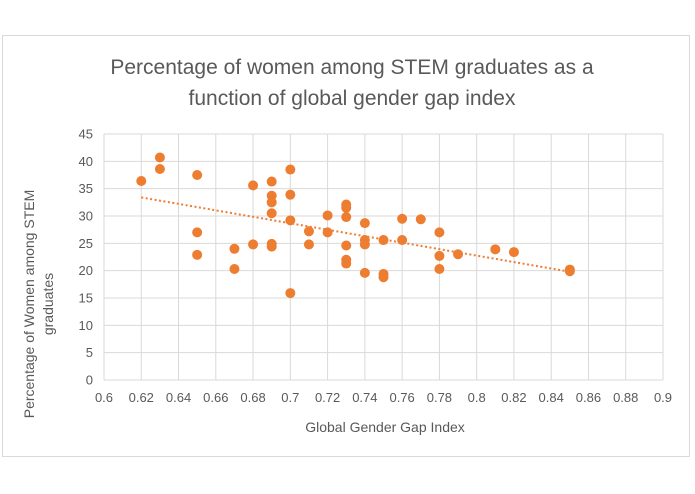 Image resolution: width=695 pixels, height=494 pixels. Describe the element at coordinates (86, 216) in the screenshot. I see `y-tick-label: 30` at that location.